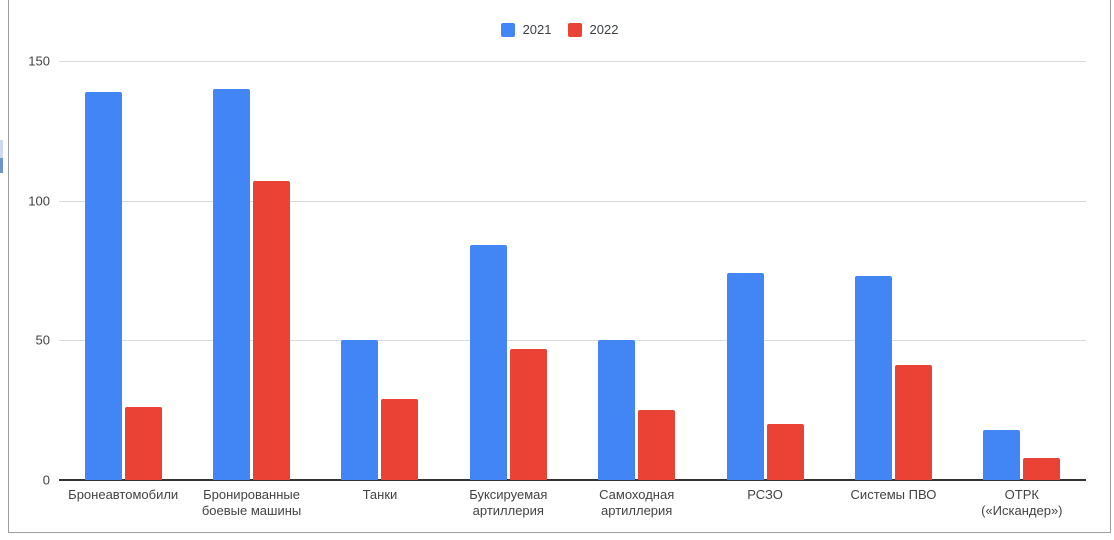 Image resolution: width=1114 pixels, height=540 pixels. Describe the element at coordinates (508, 502) in the screenshot. I see `x-axis-label: Буксируемая артиллерия` at that location.